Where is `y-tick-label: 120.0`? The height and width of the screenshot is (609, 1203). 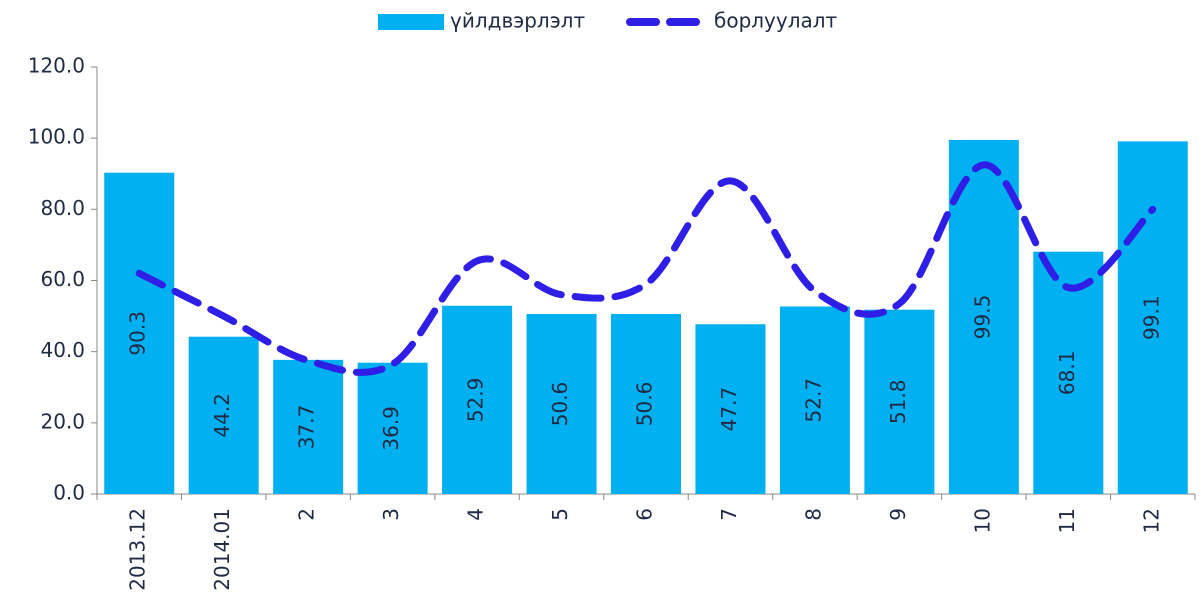
y-tick-label: 120.0 is located at coordinates (56, 66).